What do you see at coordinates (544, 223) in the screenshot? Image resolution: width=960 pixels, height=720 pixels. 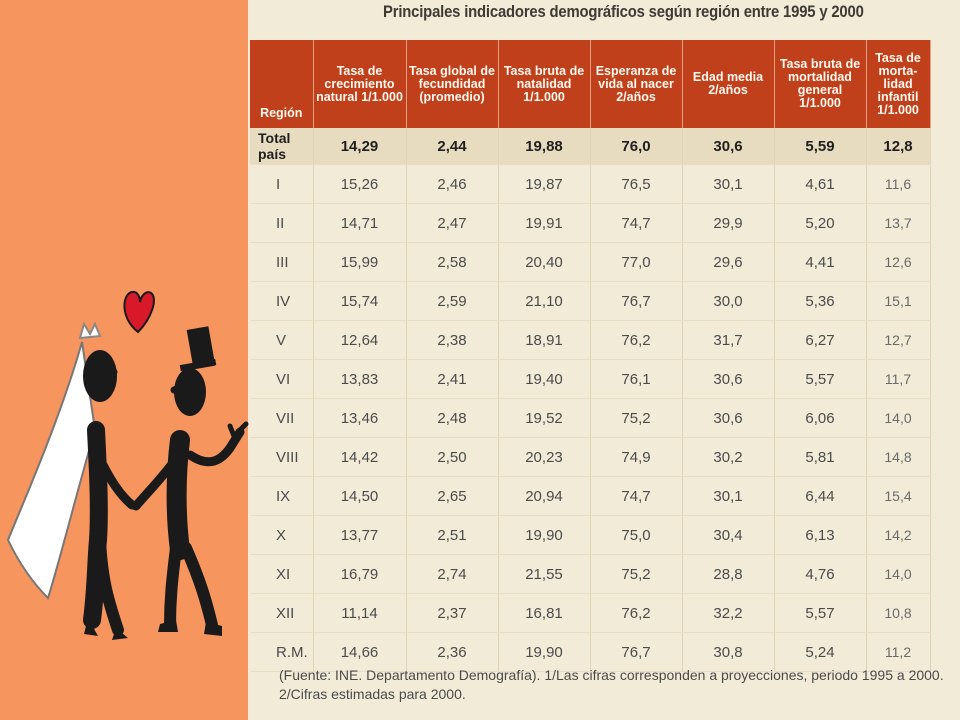 I see `value-cell: 19,91` at bounding box center [544, 223].